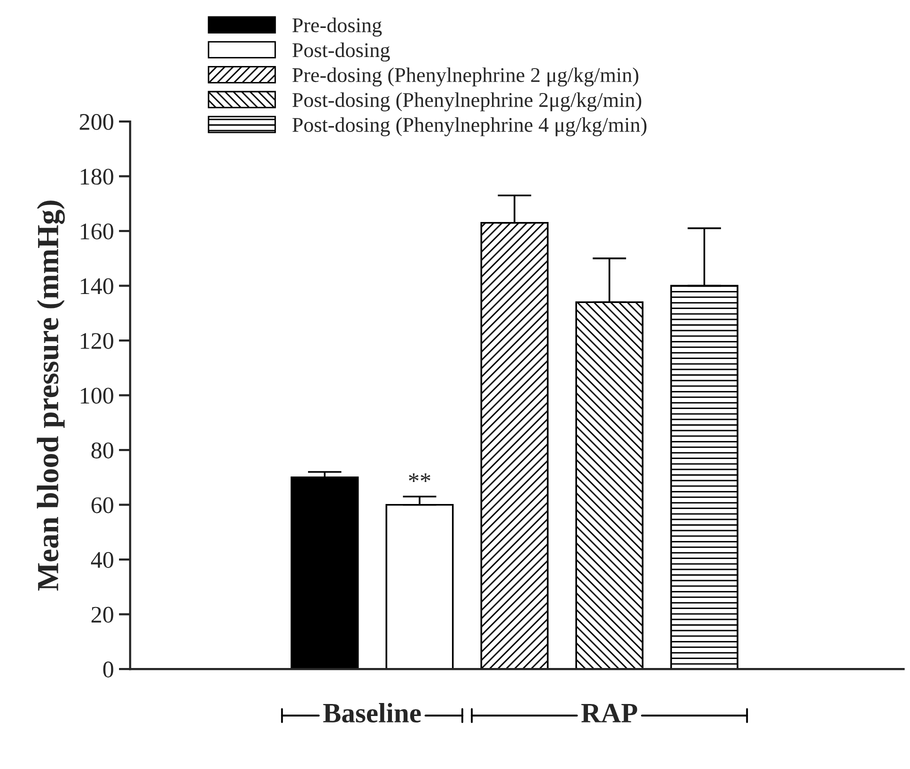 The height and width of the screenshot is (769, 910). I want to click on y-tick-label: 0, so click(108, 670).